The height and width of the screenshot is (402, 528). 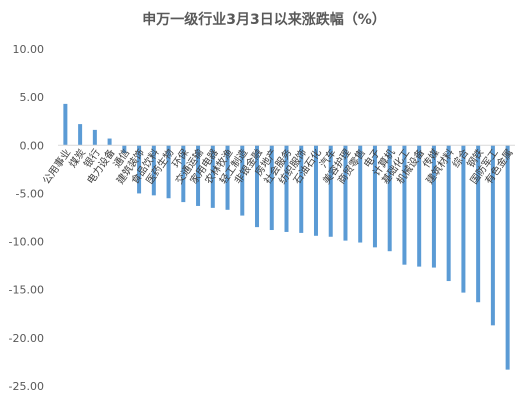 I want to click on chart-title: 申万一级行业3月3日以来涨跌幅（%）, so click(x=264, y=19).